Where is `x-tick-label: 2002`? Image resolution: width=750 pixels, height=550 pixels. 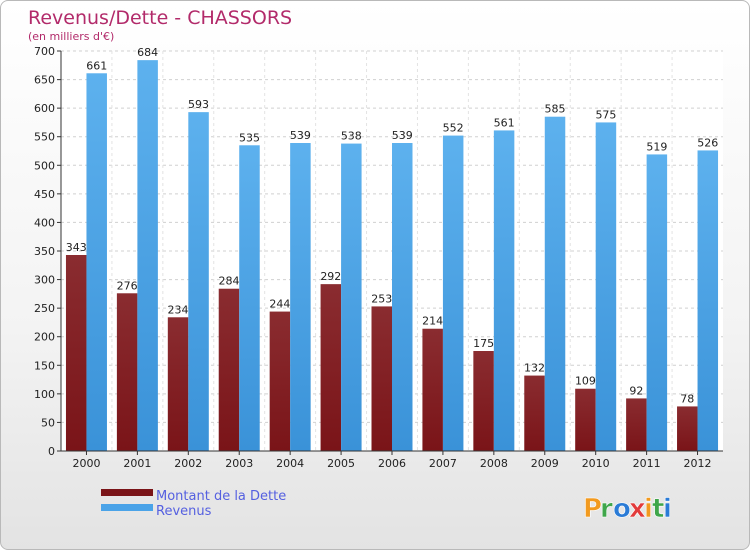 x-tick-label: 2002 is located at coordinates (188, 463).